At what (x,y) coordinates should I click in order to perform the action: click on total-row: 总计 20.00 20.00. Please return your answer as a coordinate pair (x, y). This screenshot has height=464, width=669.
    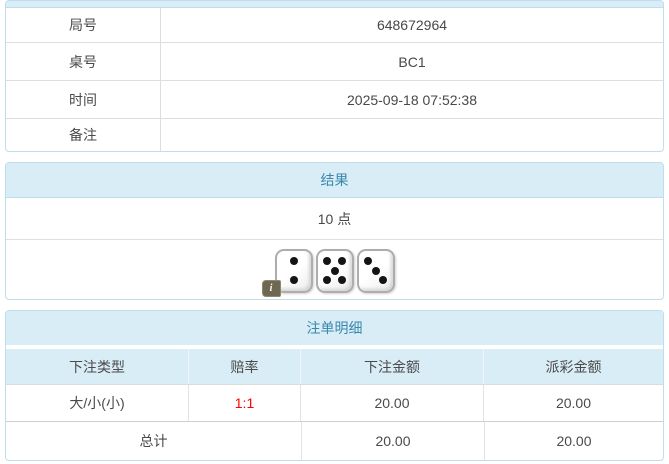
    Looking at the image, I should click on (334, 440).